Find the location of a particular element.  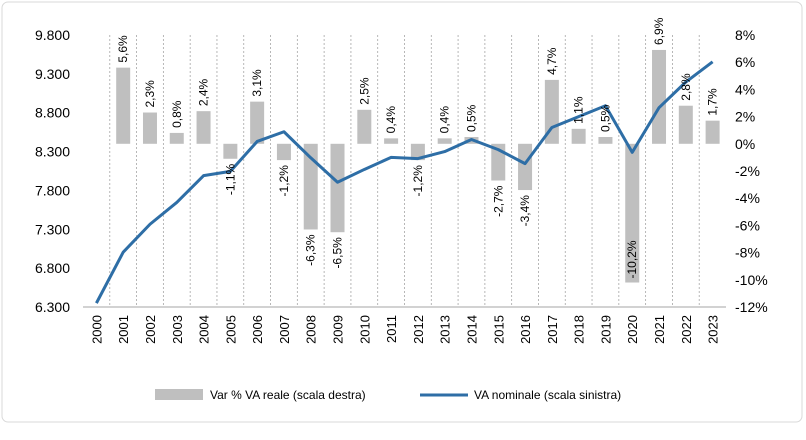

left-tick-label: 6.300 is located at coordinates (52, 307).